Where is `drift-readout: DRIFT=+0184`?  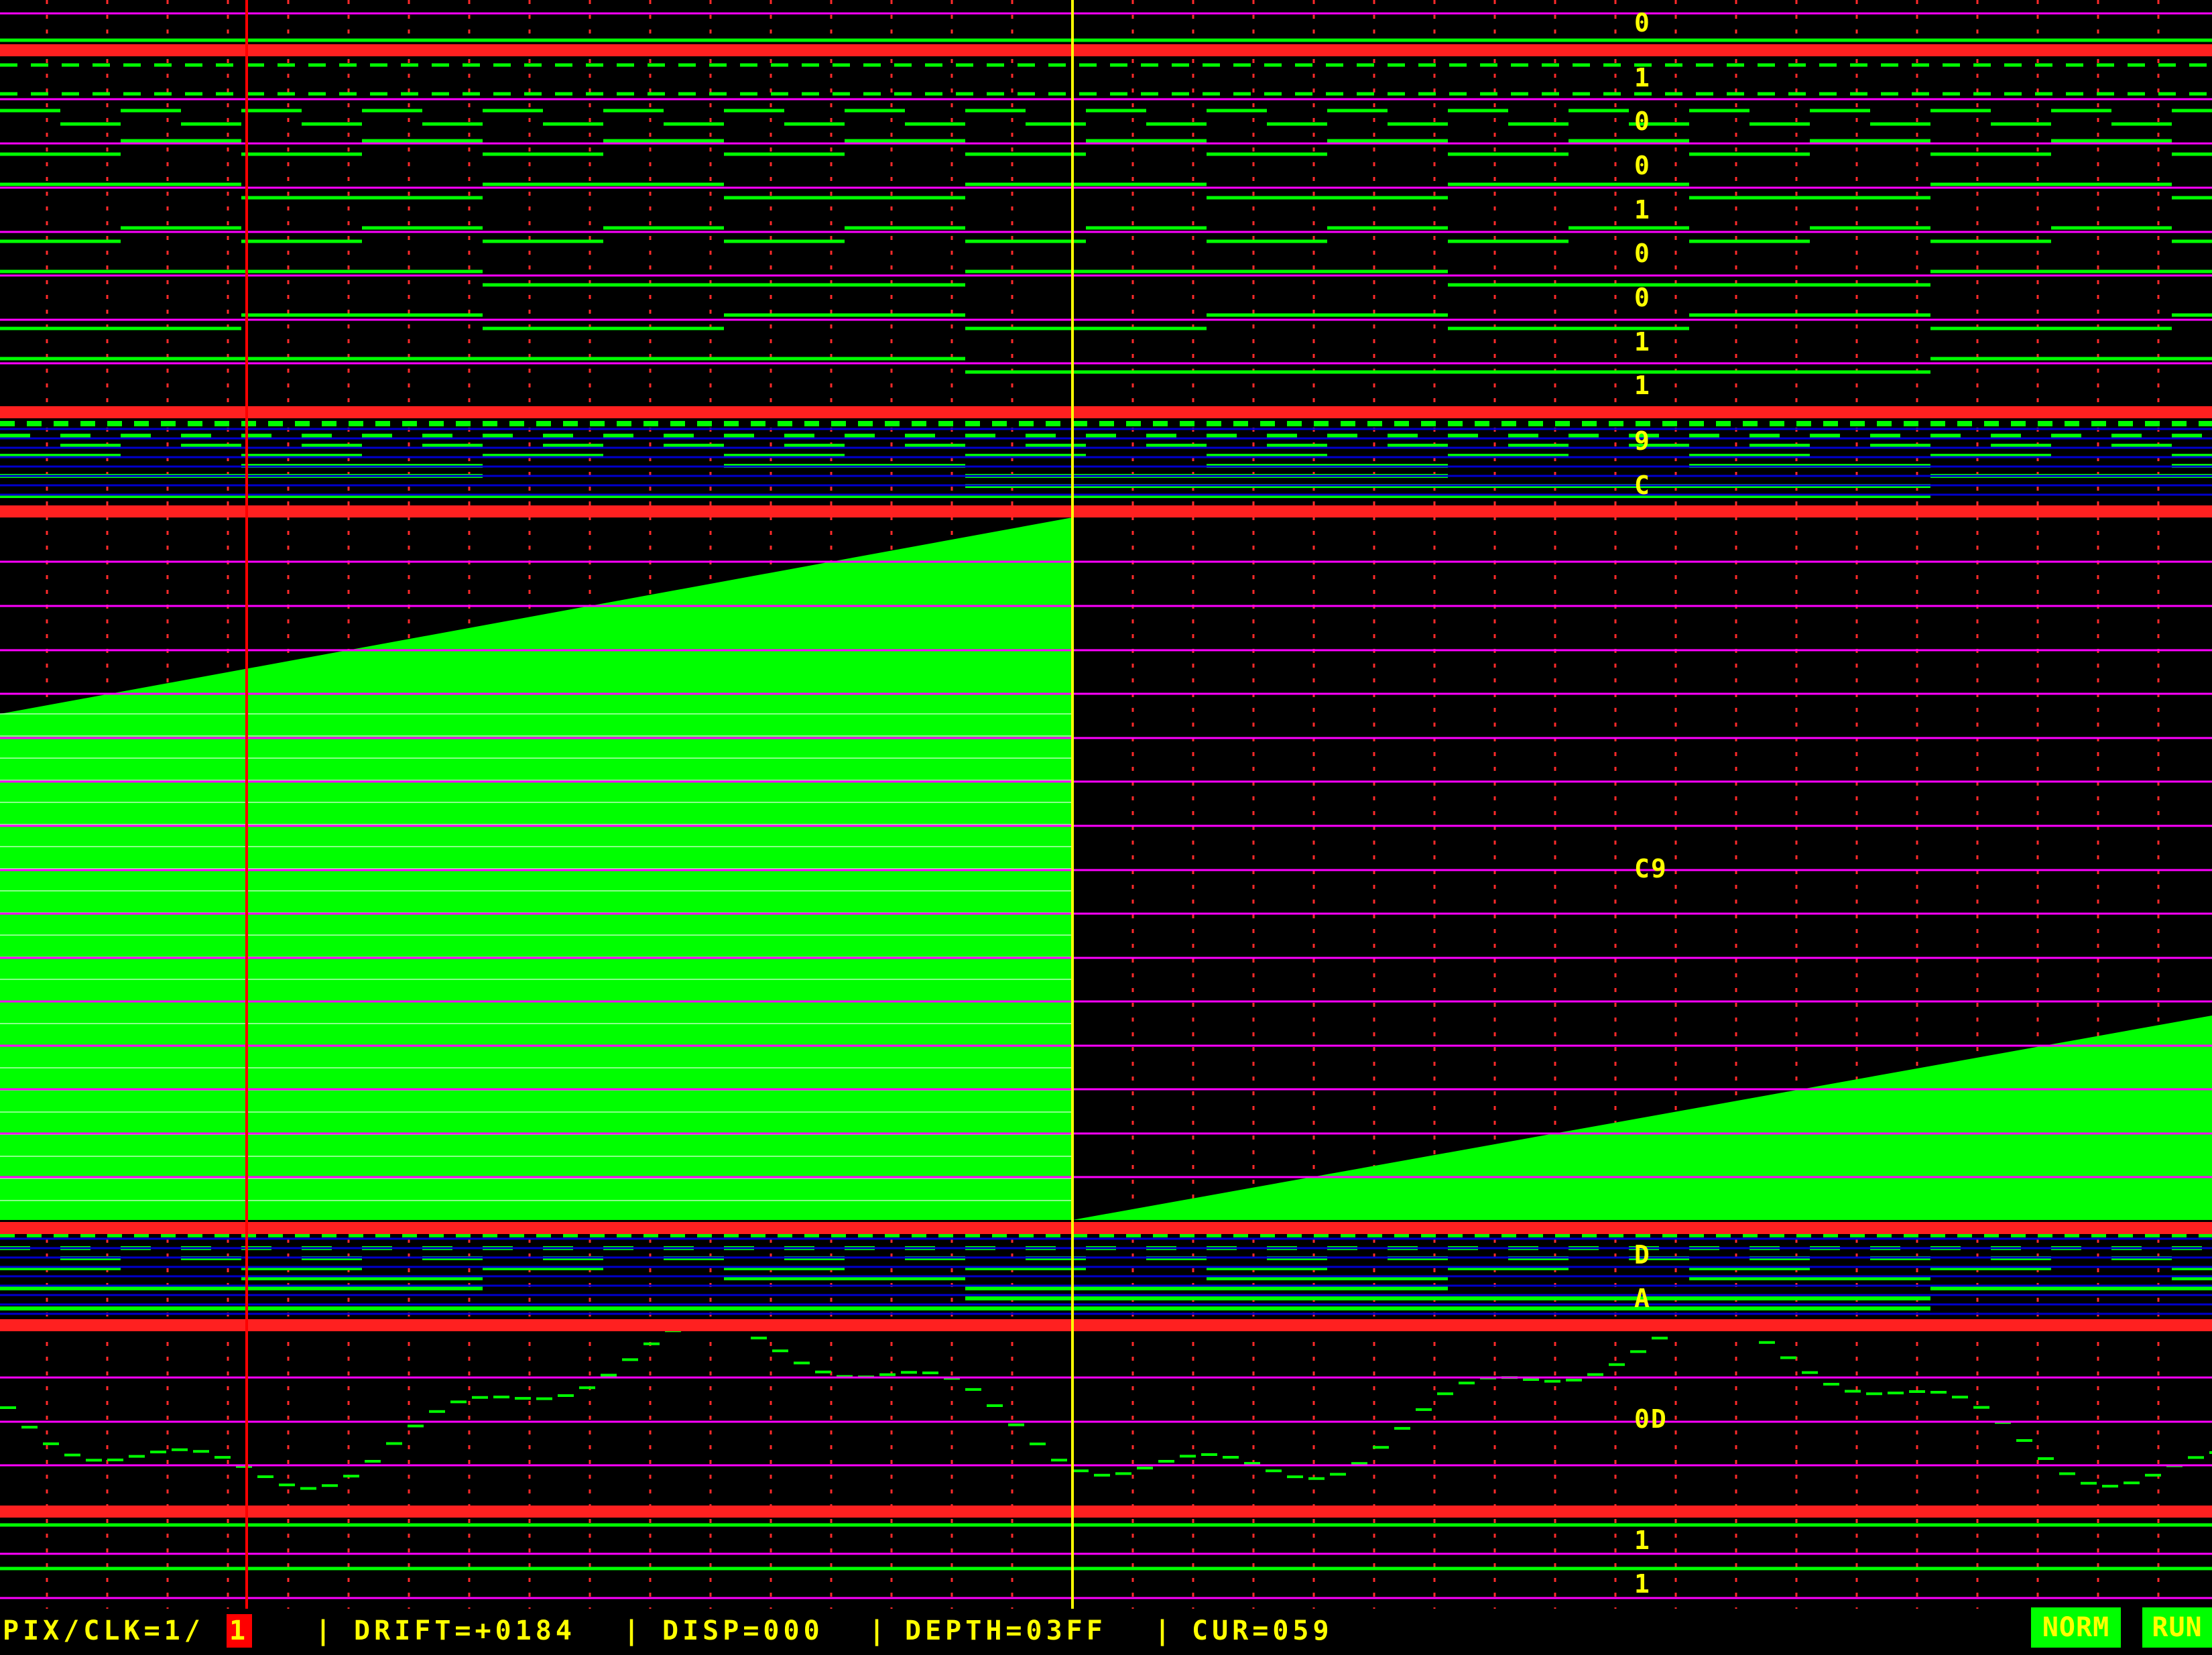
drift-readout: DRIFT=+0184 is located at coordinates (465, 1630).